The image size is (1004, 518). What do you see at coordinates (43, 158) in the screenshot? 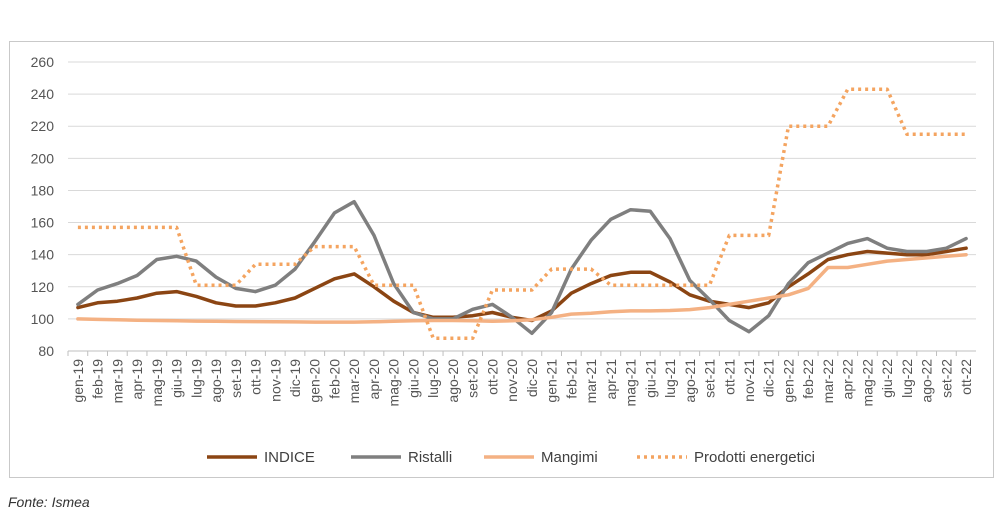
I see `y-tick-label: 200` at bounding box center [43, 158].